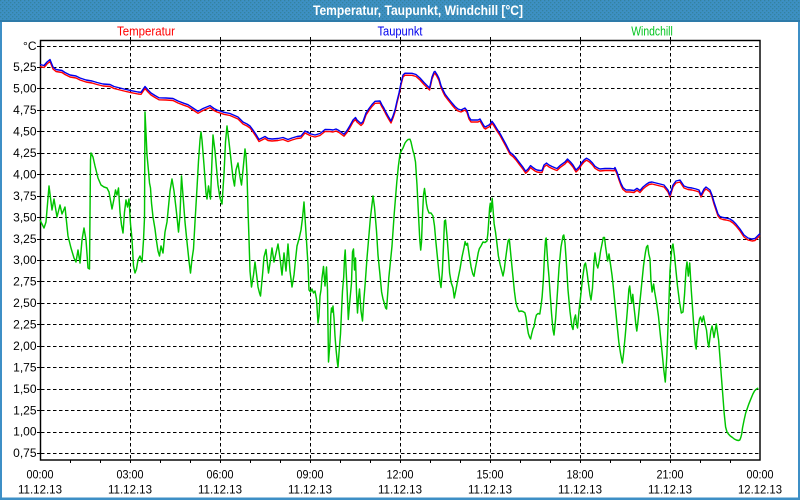 The image size is (800, 500). What do you see at coordinates (30, 46) in the screenshot?
I see `svg-text: °C` at bounding box center [30, 46].